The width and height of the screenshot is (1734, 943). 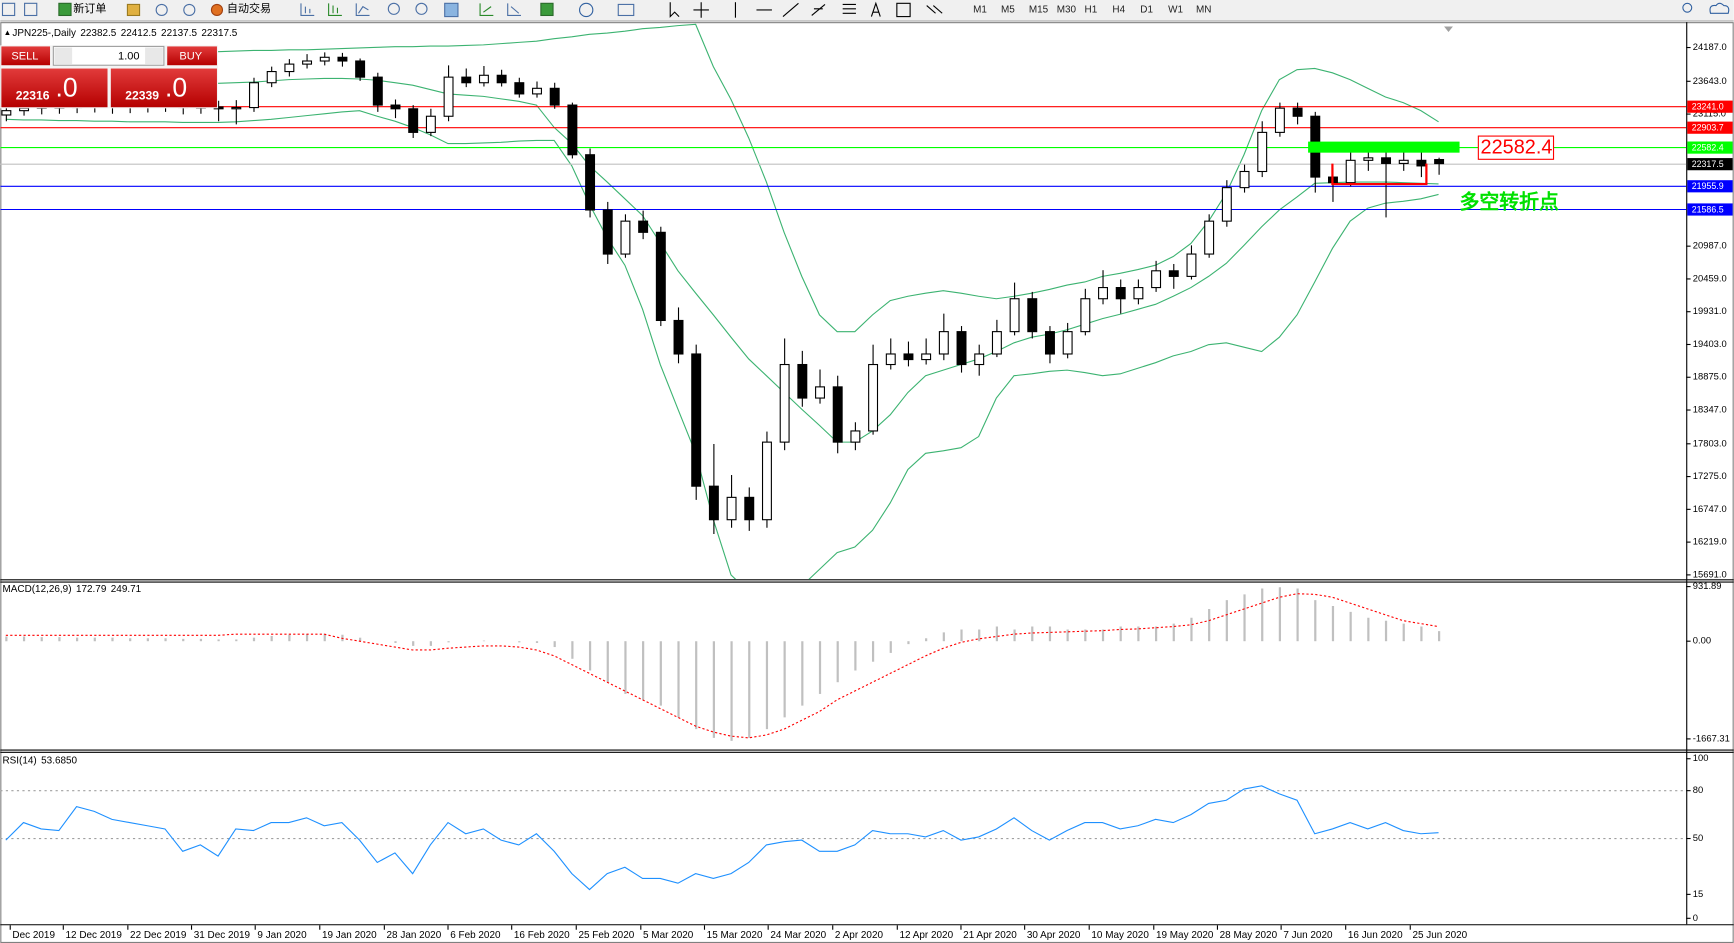 I want to click on price-level-label: 22582.4, so click(x=1708, y=147).